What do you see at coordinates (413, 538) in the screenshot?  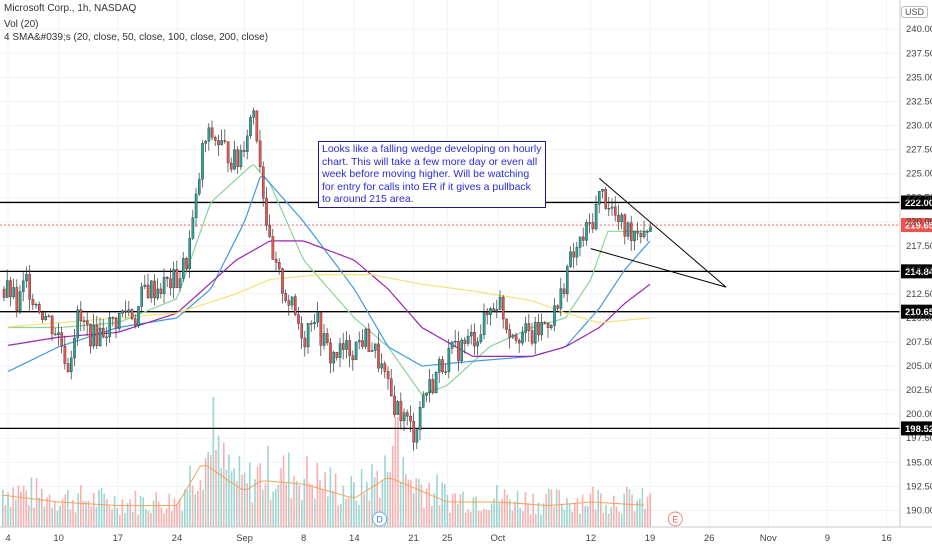 I see `time-tick-label: 21` at bounding box center [413, 538].